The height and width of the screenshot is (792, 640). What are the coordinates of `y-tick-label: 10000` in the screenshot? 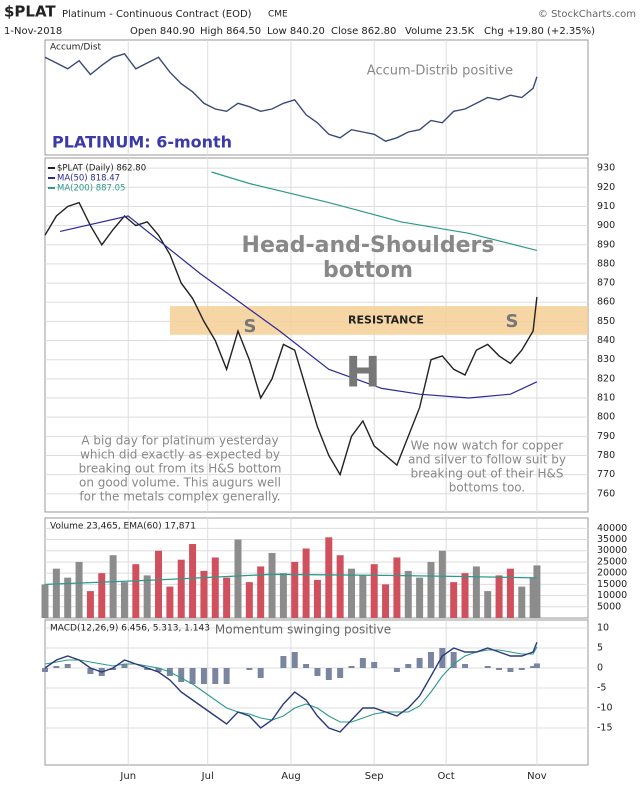 It's located at (612, 595).